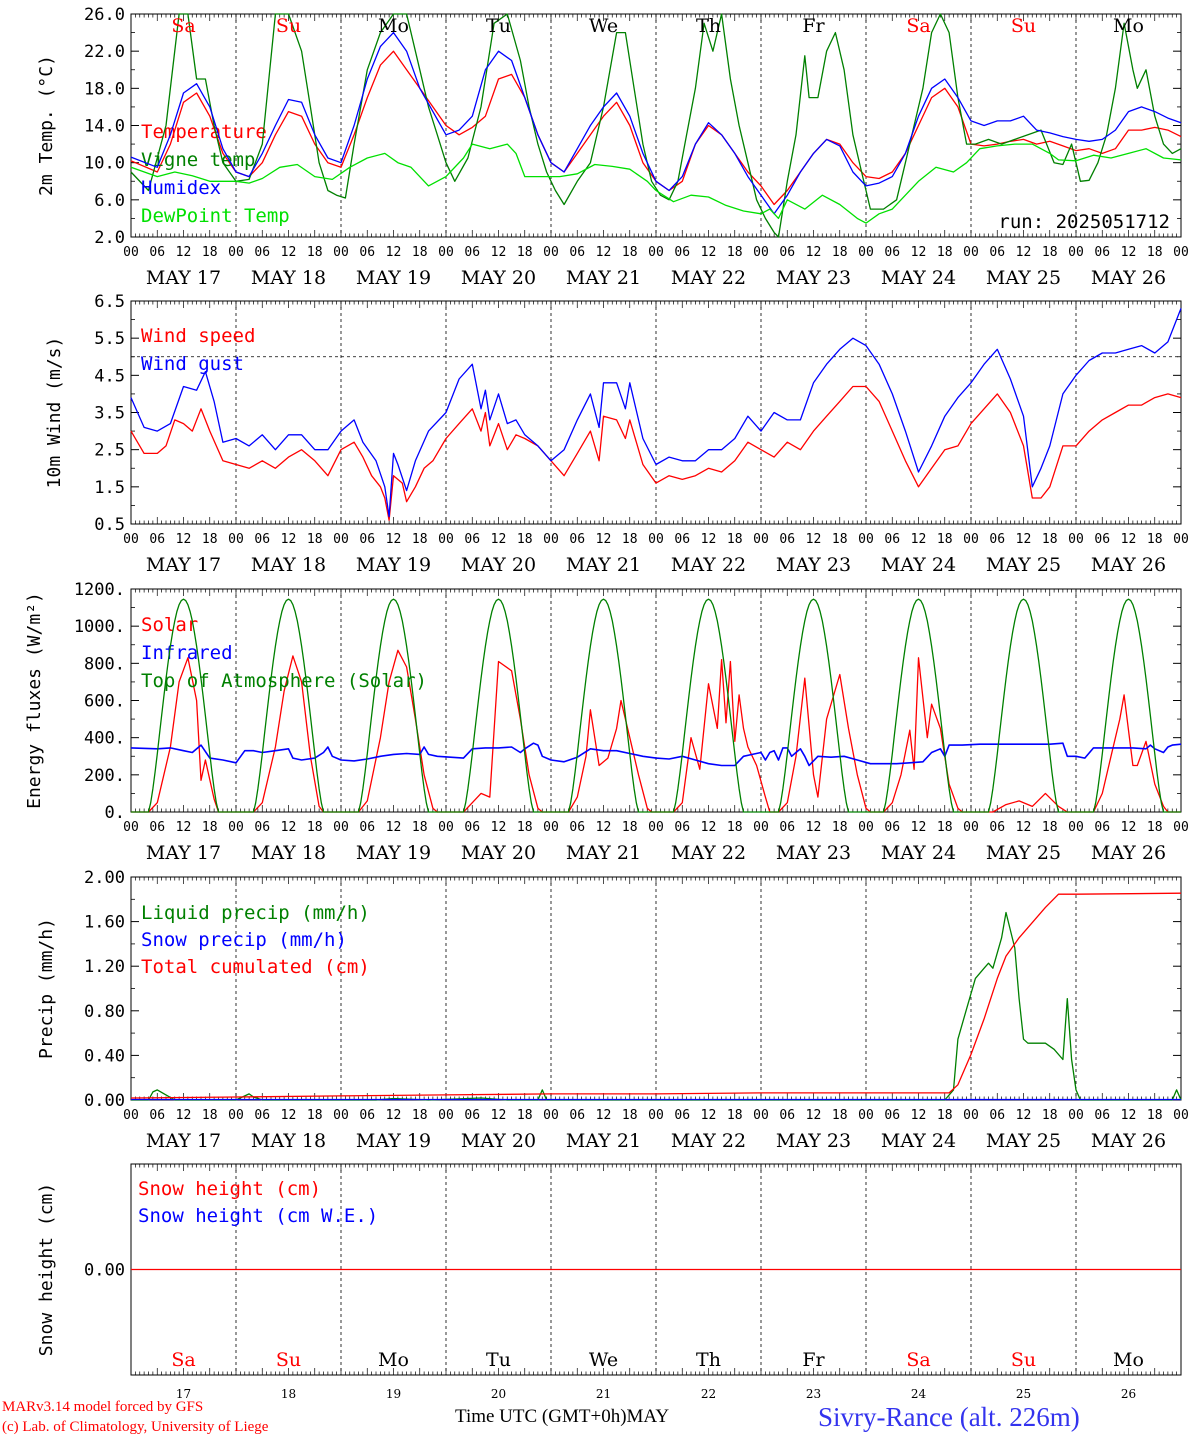 Image resolution: width=1194 pixels, height=1440 pixels. Describe the element at coordinates (104, 664) in the screenshot. I see `y-tick-label: 800.` at that location.